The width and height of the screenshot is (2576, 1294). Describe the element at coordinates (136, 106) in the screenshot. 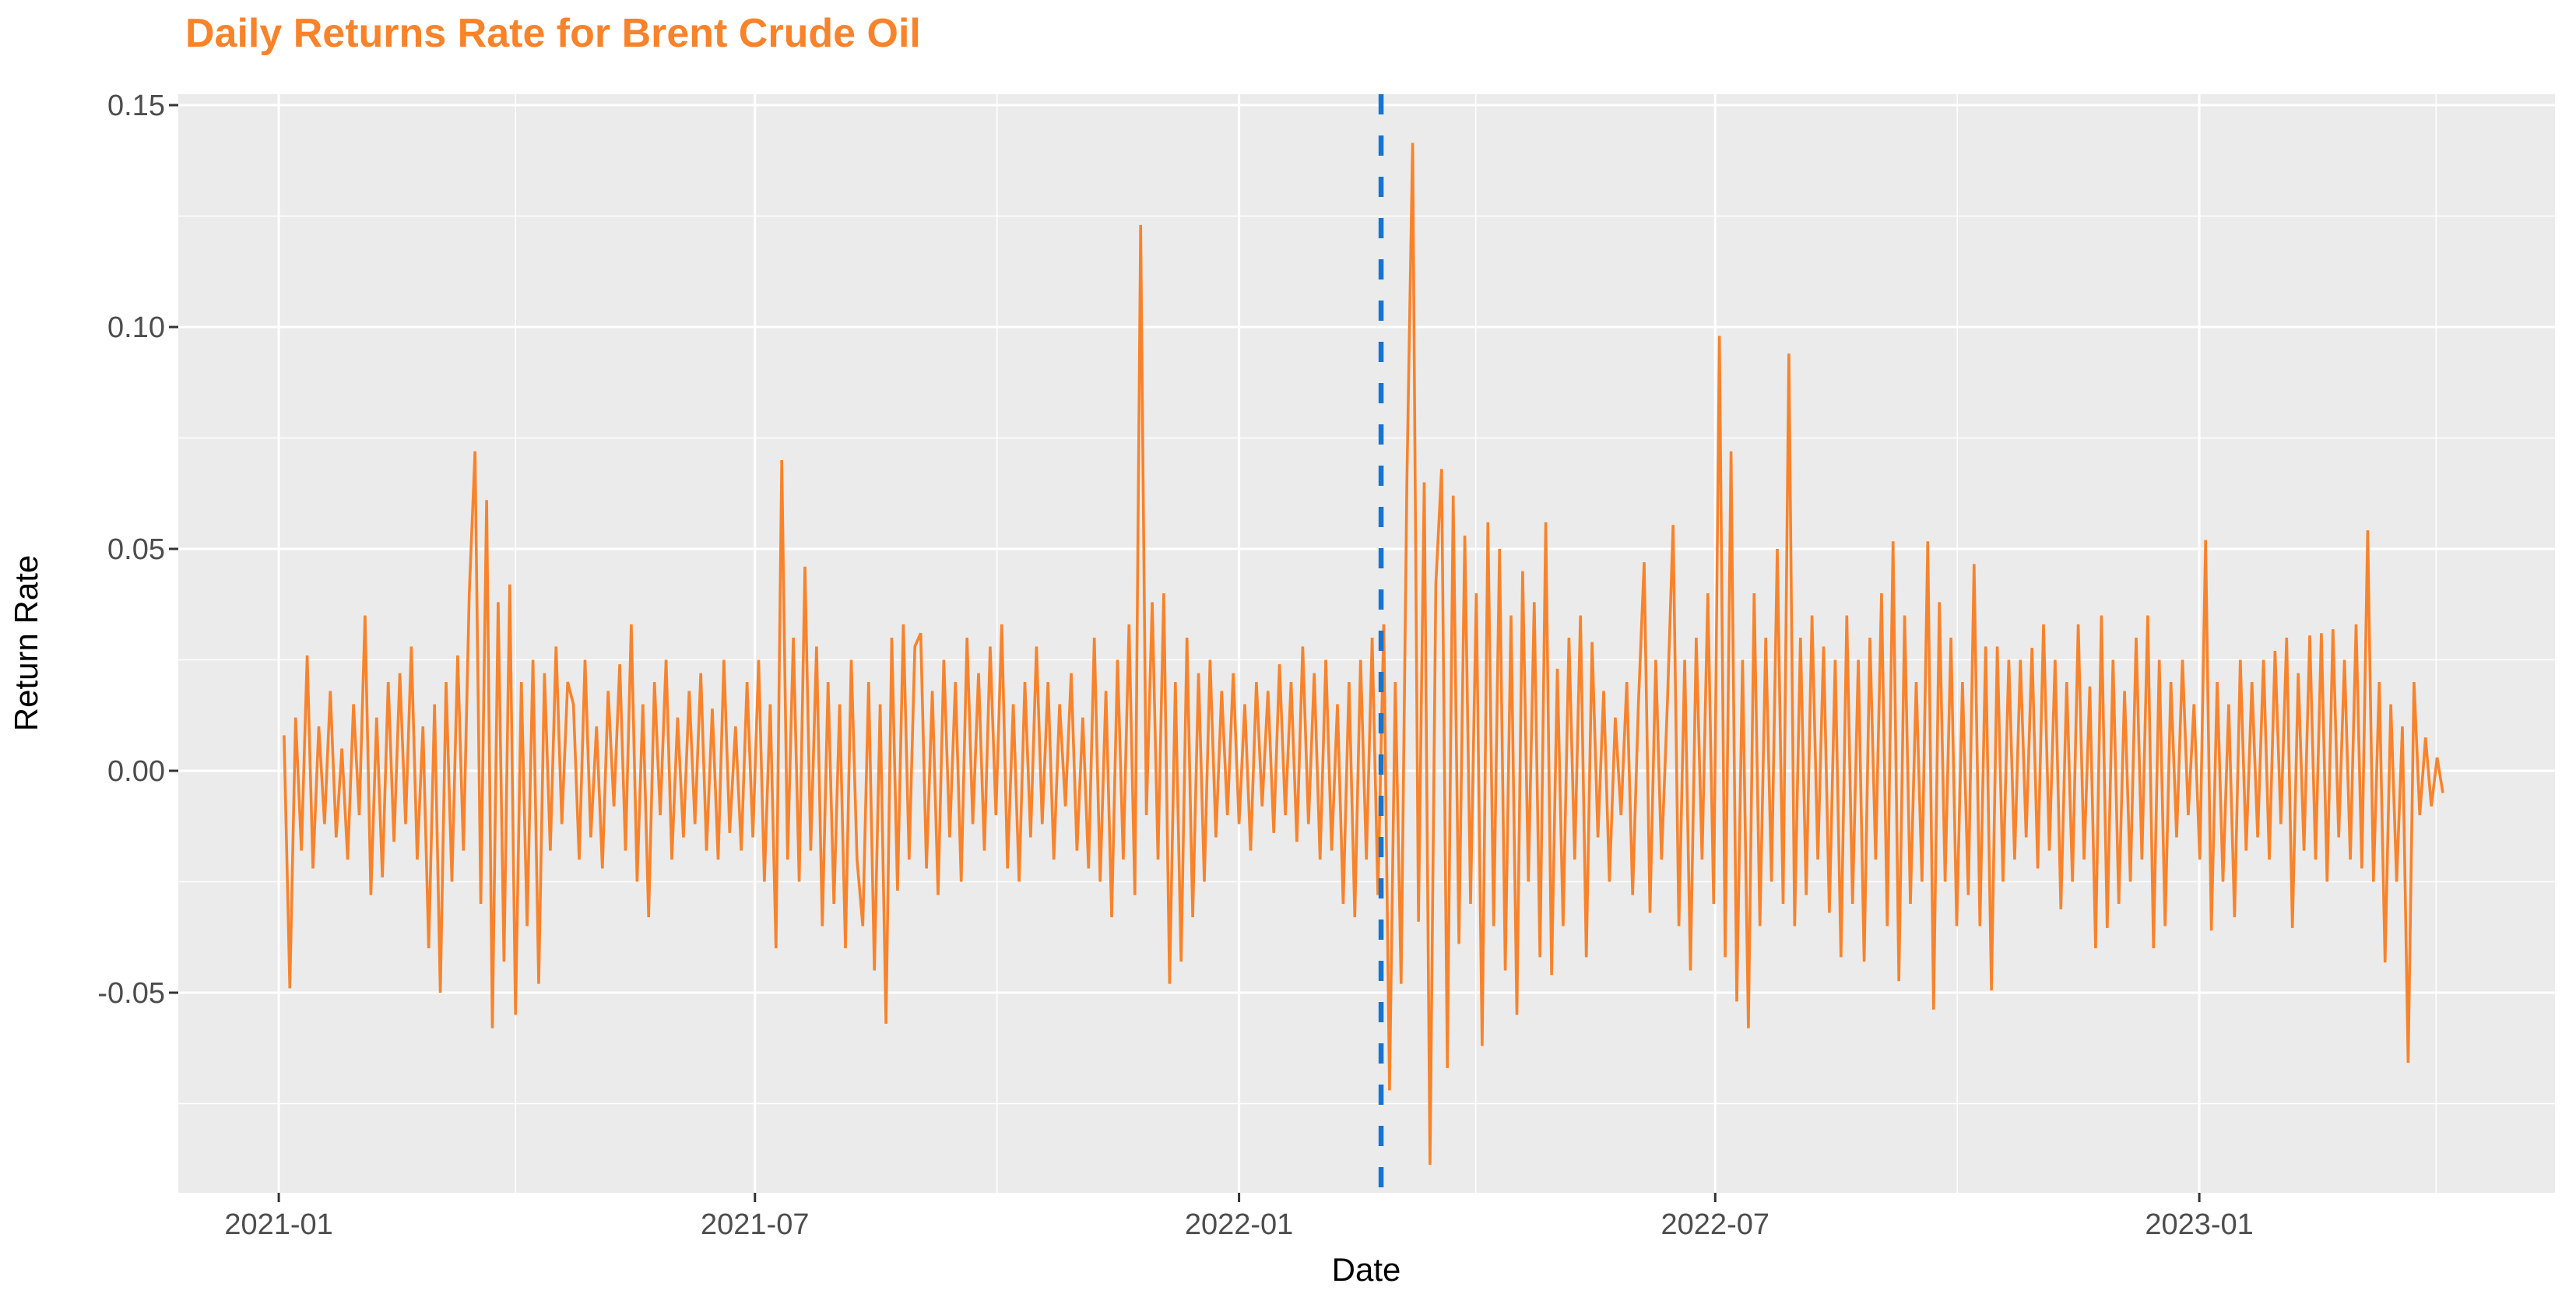

I see `y-tick-label: 0.15` at that location.